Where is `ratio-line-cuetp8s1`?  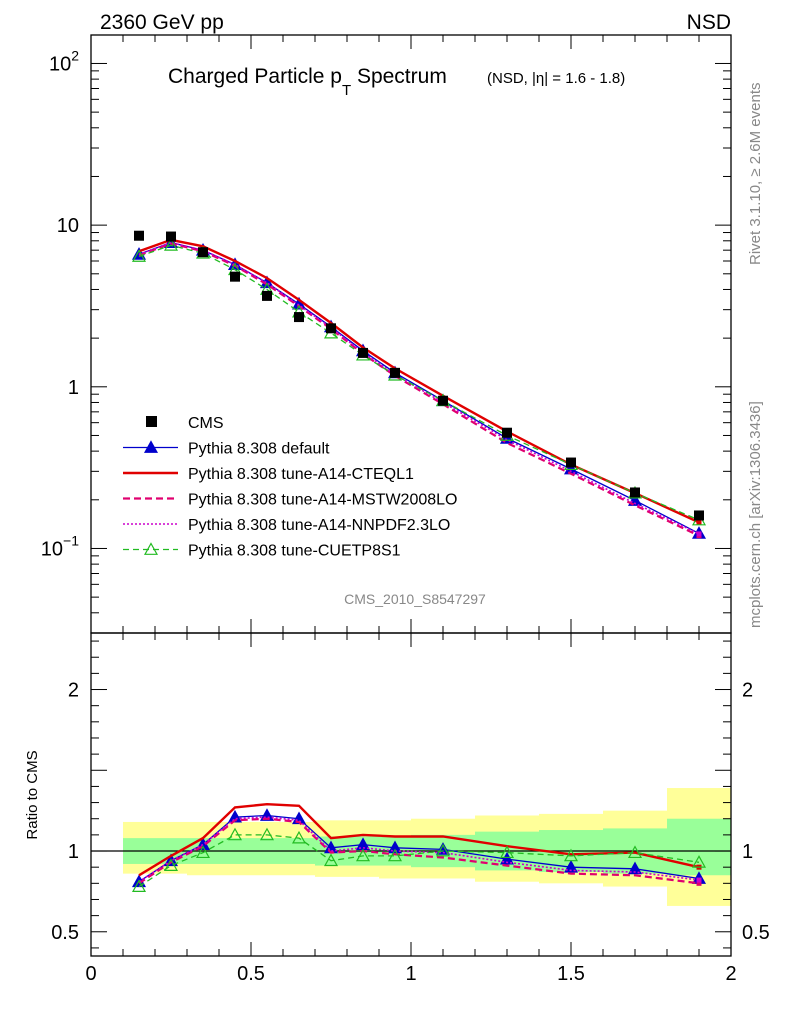 ratio-line-cuetp8s1 is located at coordinates (419, 861).